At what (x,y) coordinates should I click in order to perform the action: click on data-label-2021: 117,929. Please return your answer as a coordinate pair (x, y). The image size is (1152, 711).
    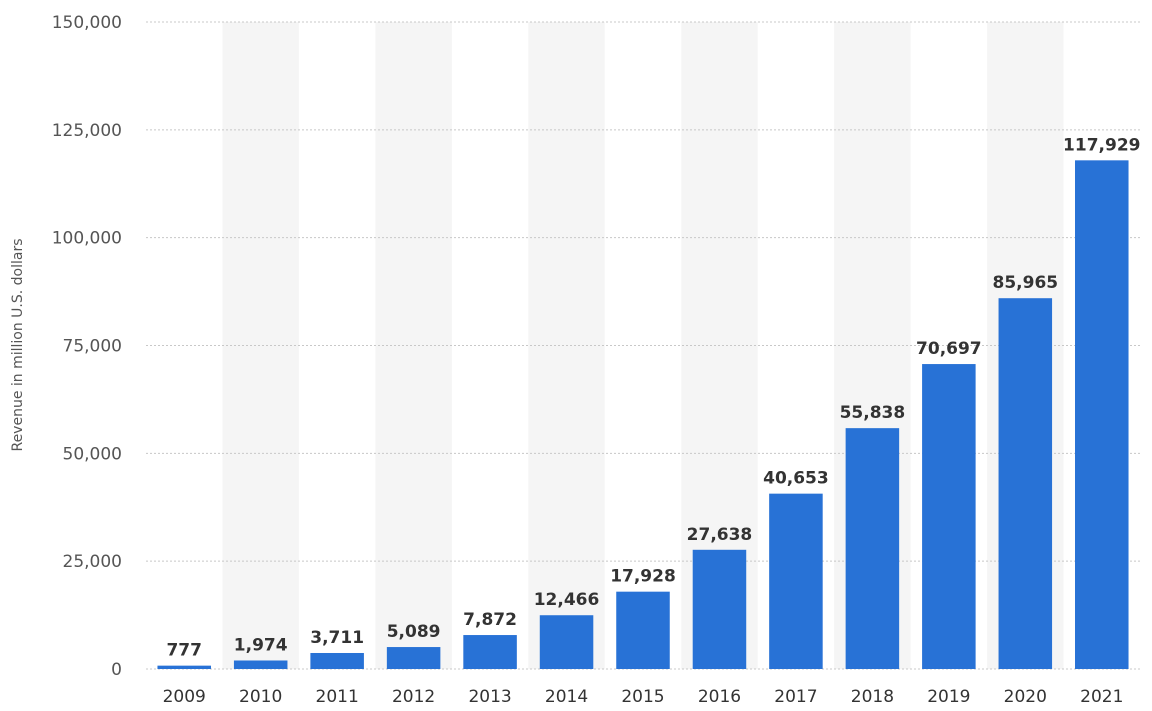
    Looking at the image, I should click on (1101, 145).